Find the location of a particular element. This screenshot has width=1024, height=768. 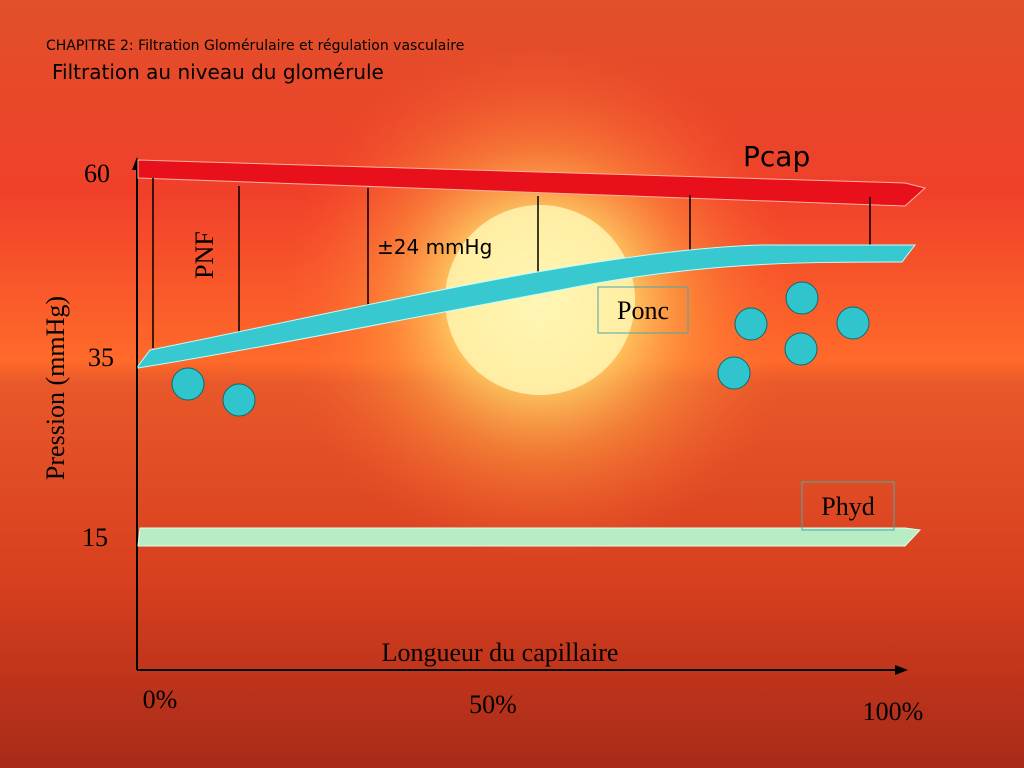

y-tick-label: 35 is located at coordinates (101, 357).